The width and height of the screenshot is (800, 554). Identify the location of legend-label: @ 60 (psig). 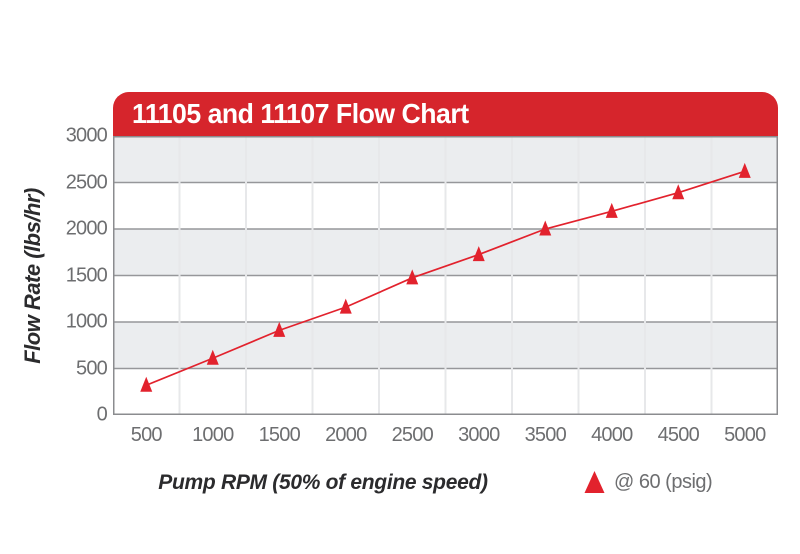
(663, 481).